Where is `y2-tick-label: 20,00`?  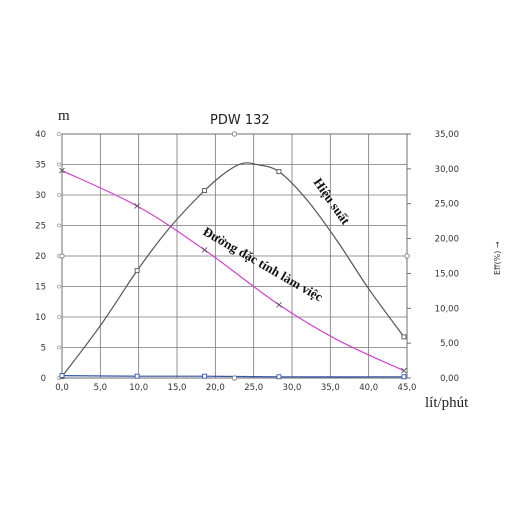
y2-tick-label: 20,00 is located at coordinates (447, 240).